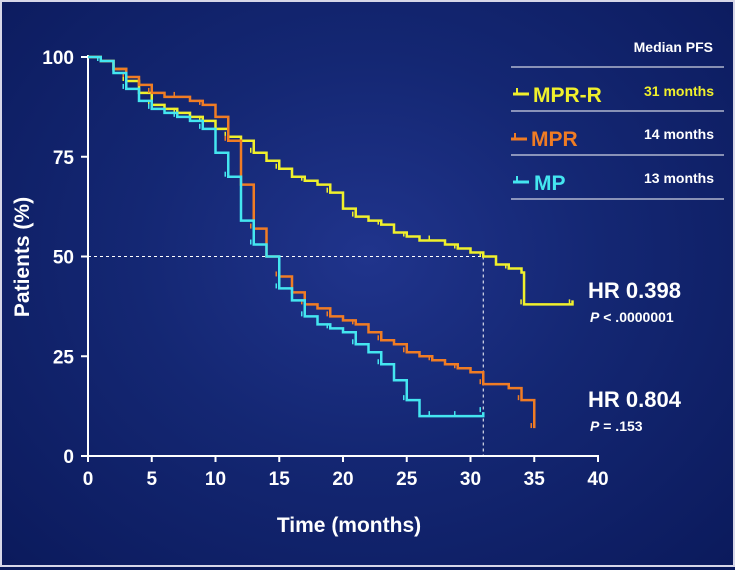  What do you see at coordinates (679, 91) in the screenshot?
I see `legend-value-mpr-r: 31 months` at bounding box center [679, 91].